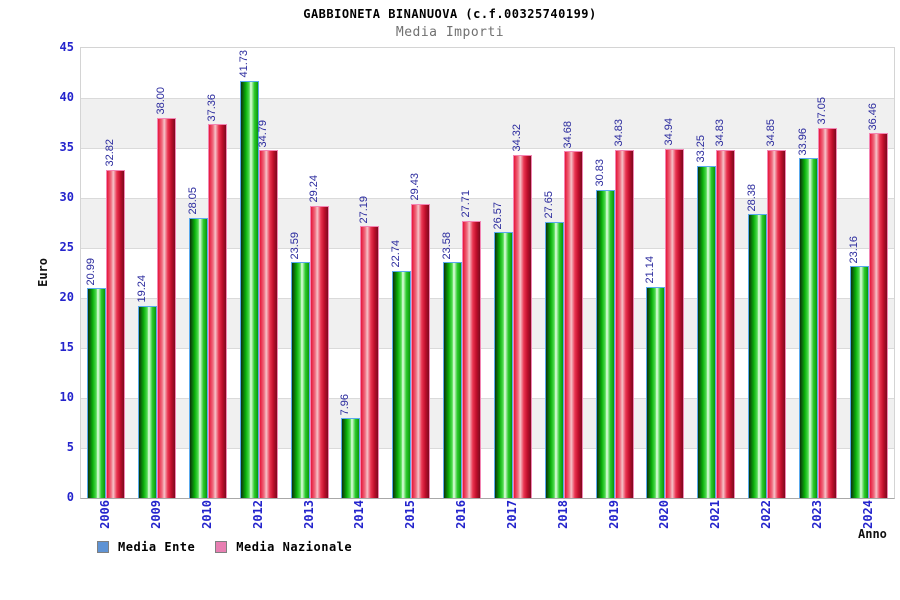 The width and height of the screenshot is (900, 600). What do you see at coordinates (415, 187) in the screenshot?
I see `bar-value-label: 29.43` at bounding box center [415, 187].